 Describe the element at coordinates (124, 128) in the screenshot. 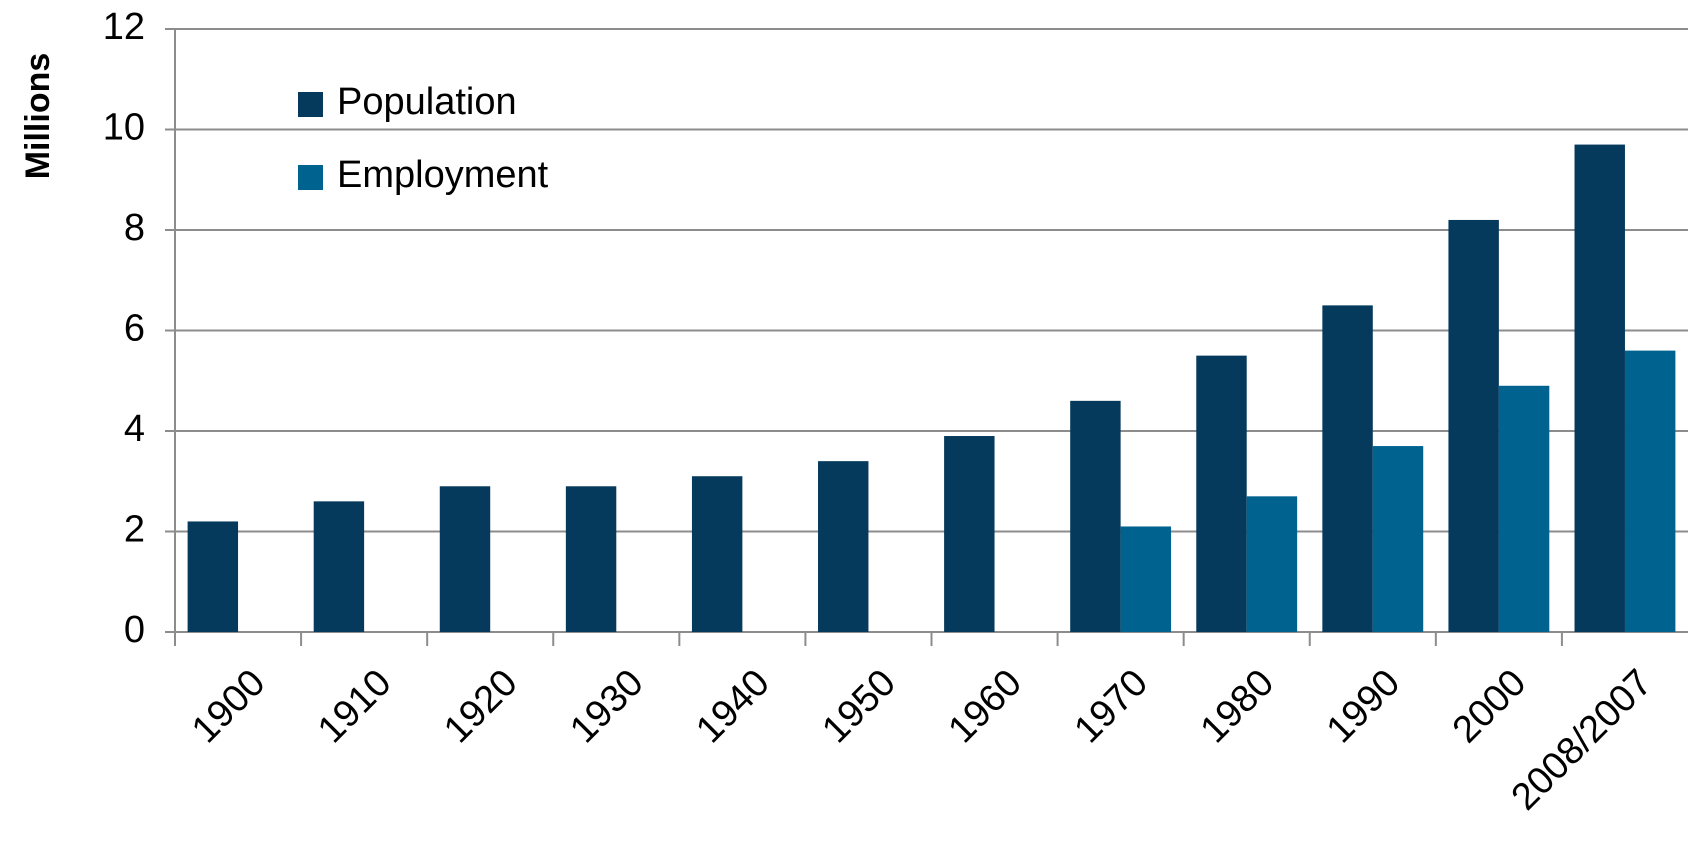

I see `y-tick-label: 10` at that location.